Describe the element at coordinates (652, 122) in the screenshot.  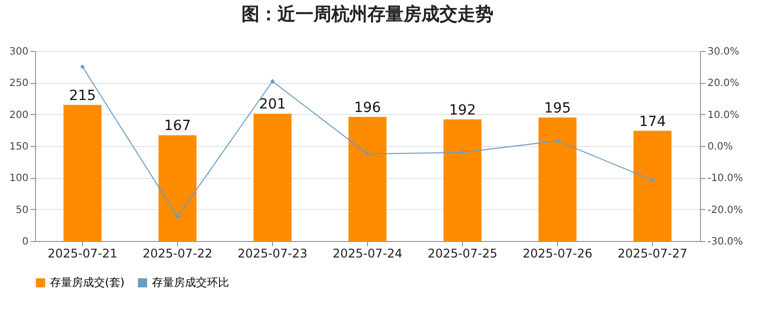
I see `data-label: 174` at that location.